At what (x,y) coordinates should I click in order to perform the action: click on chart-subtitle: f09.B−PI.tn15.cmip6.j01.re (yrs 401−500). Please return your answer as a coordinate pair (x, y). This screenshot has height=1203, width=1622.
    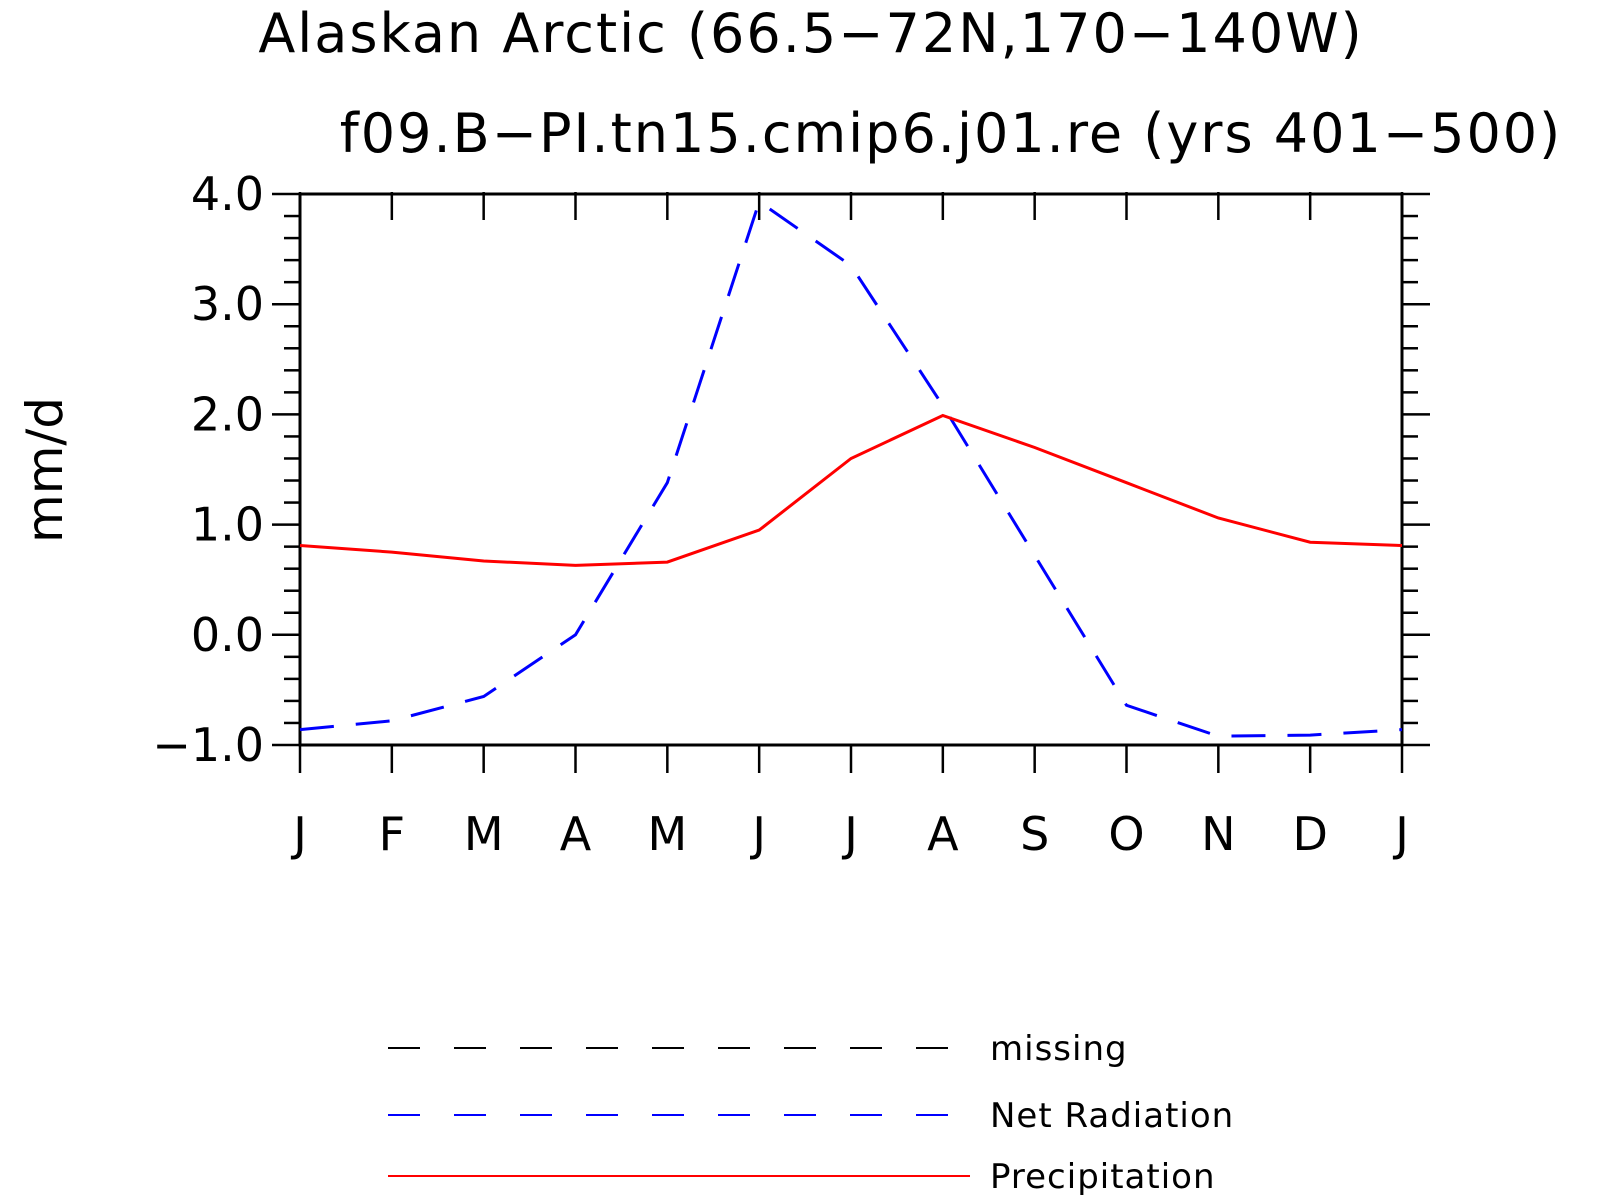
    Looking at the image, I should click on (951, 133).